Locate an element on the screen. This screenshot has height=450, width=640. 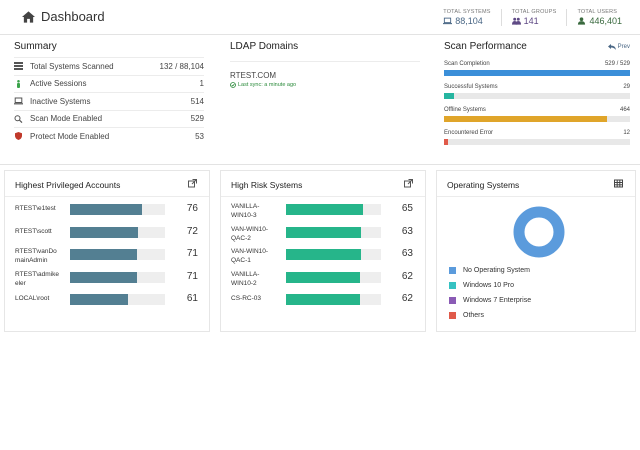
summary-label: Total Systems Scanned is located at coordinates (72, 66).